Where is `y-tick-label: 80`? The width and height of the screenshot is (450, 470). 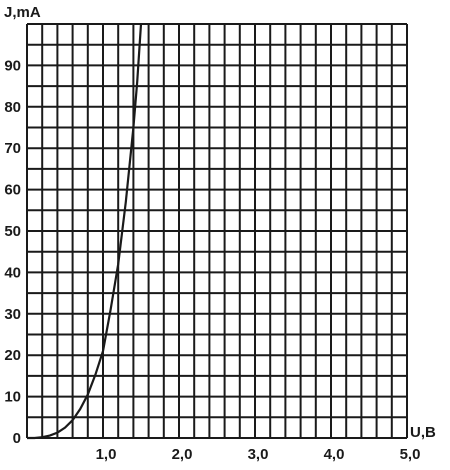 y-tick-label: 80 is located at coordinates (12, 107).